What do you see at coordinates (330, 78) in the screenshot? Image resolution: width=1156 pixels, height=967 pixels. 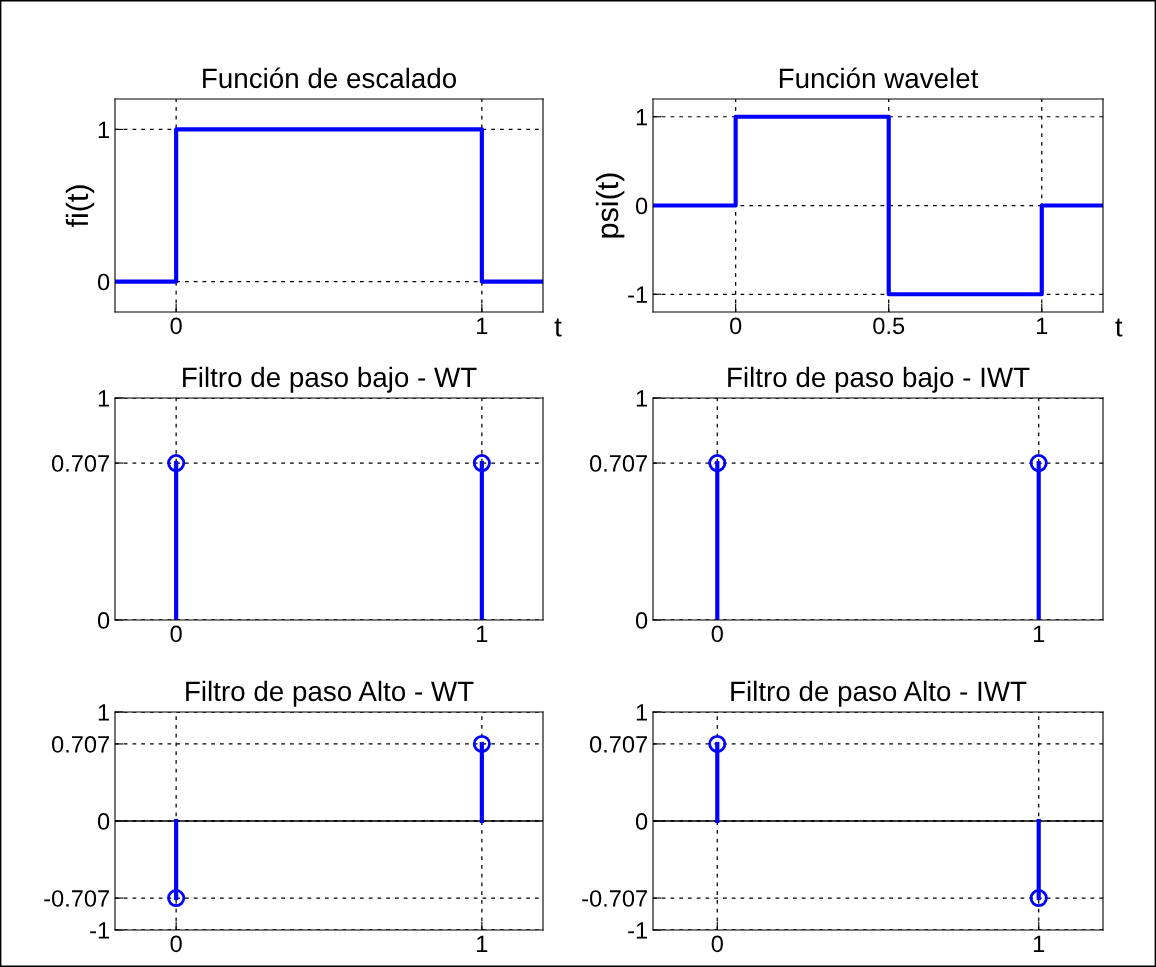 I see `chart-title: Función de escalado` at bounding box center [330, 78].